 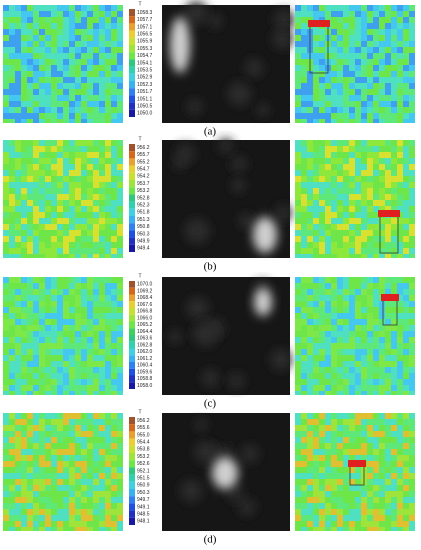 I want to click on colorbar-label: 952.8, so click(x=143, y=198).